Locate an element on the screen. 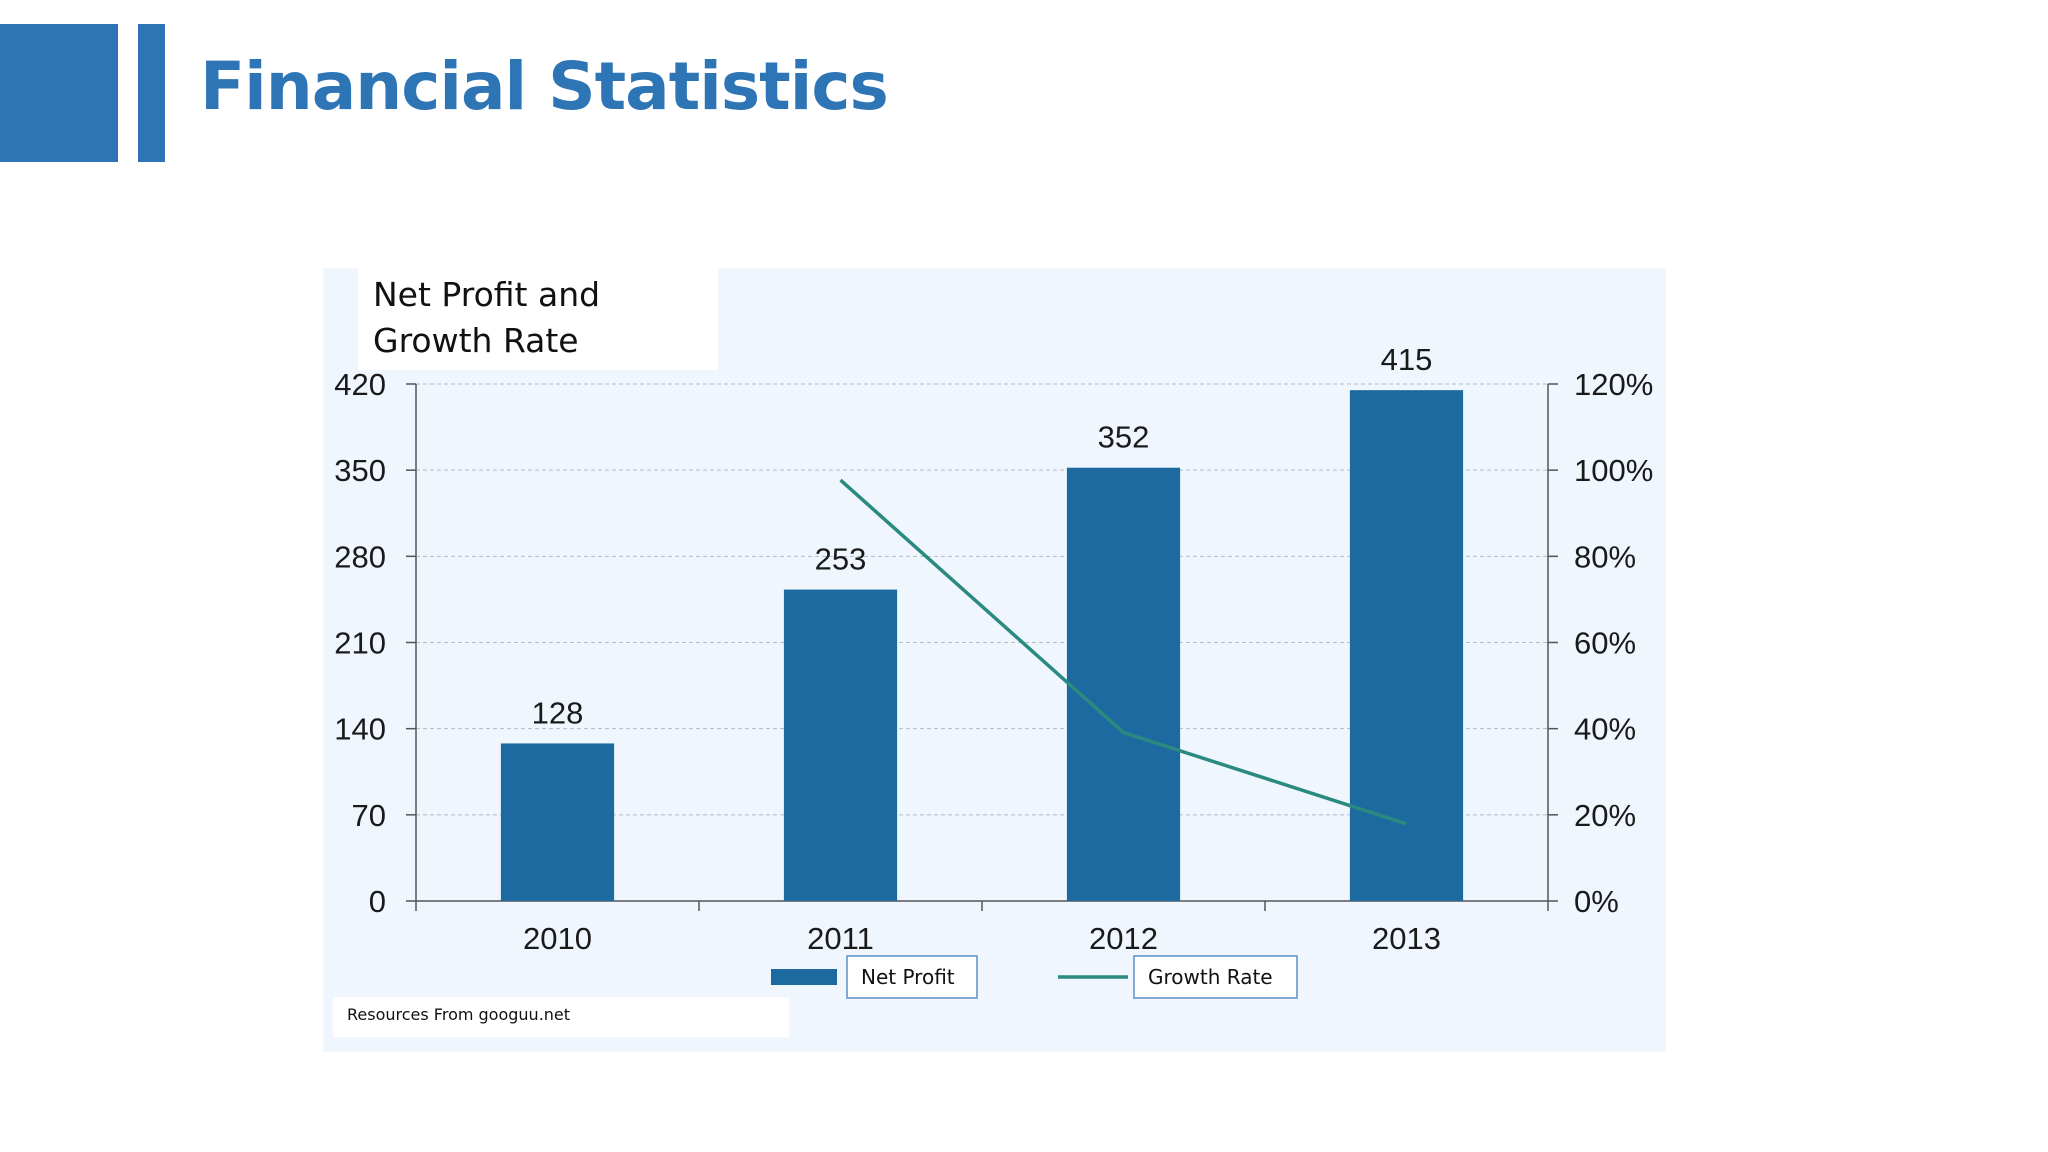 Image resolution: width=2048 pixels, height=1152 pixels. y-right-tick-label: 100% is located at coordinates (1613, 470).